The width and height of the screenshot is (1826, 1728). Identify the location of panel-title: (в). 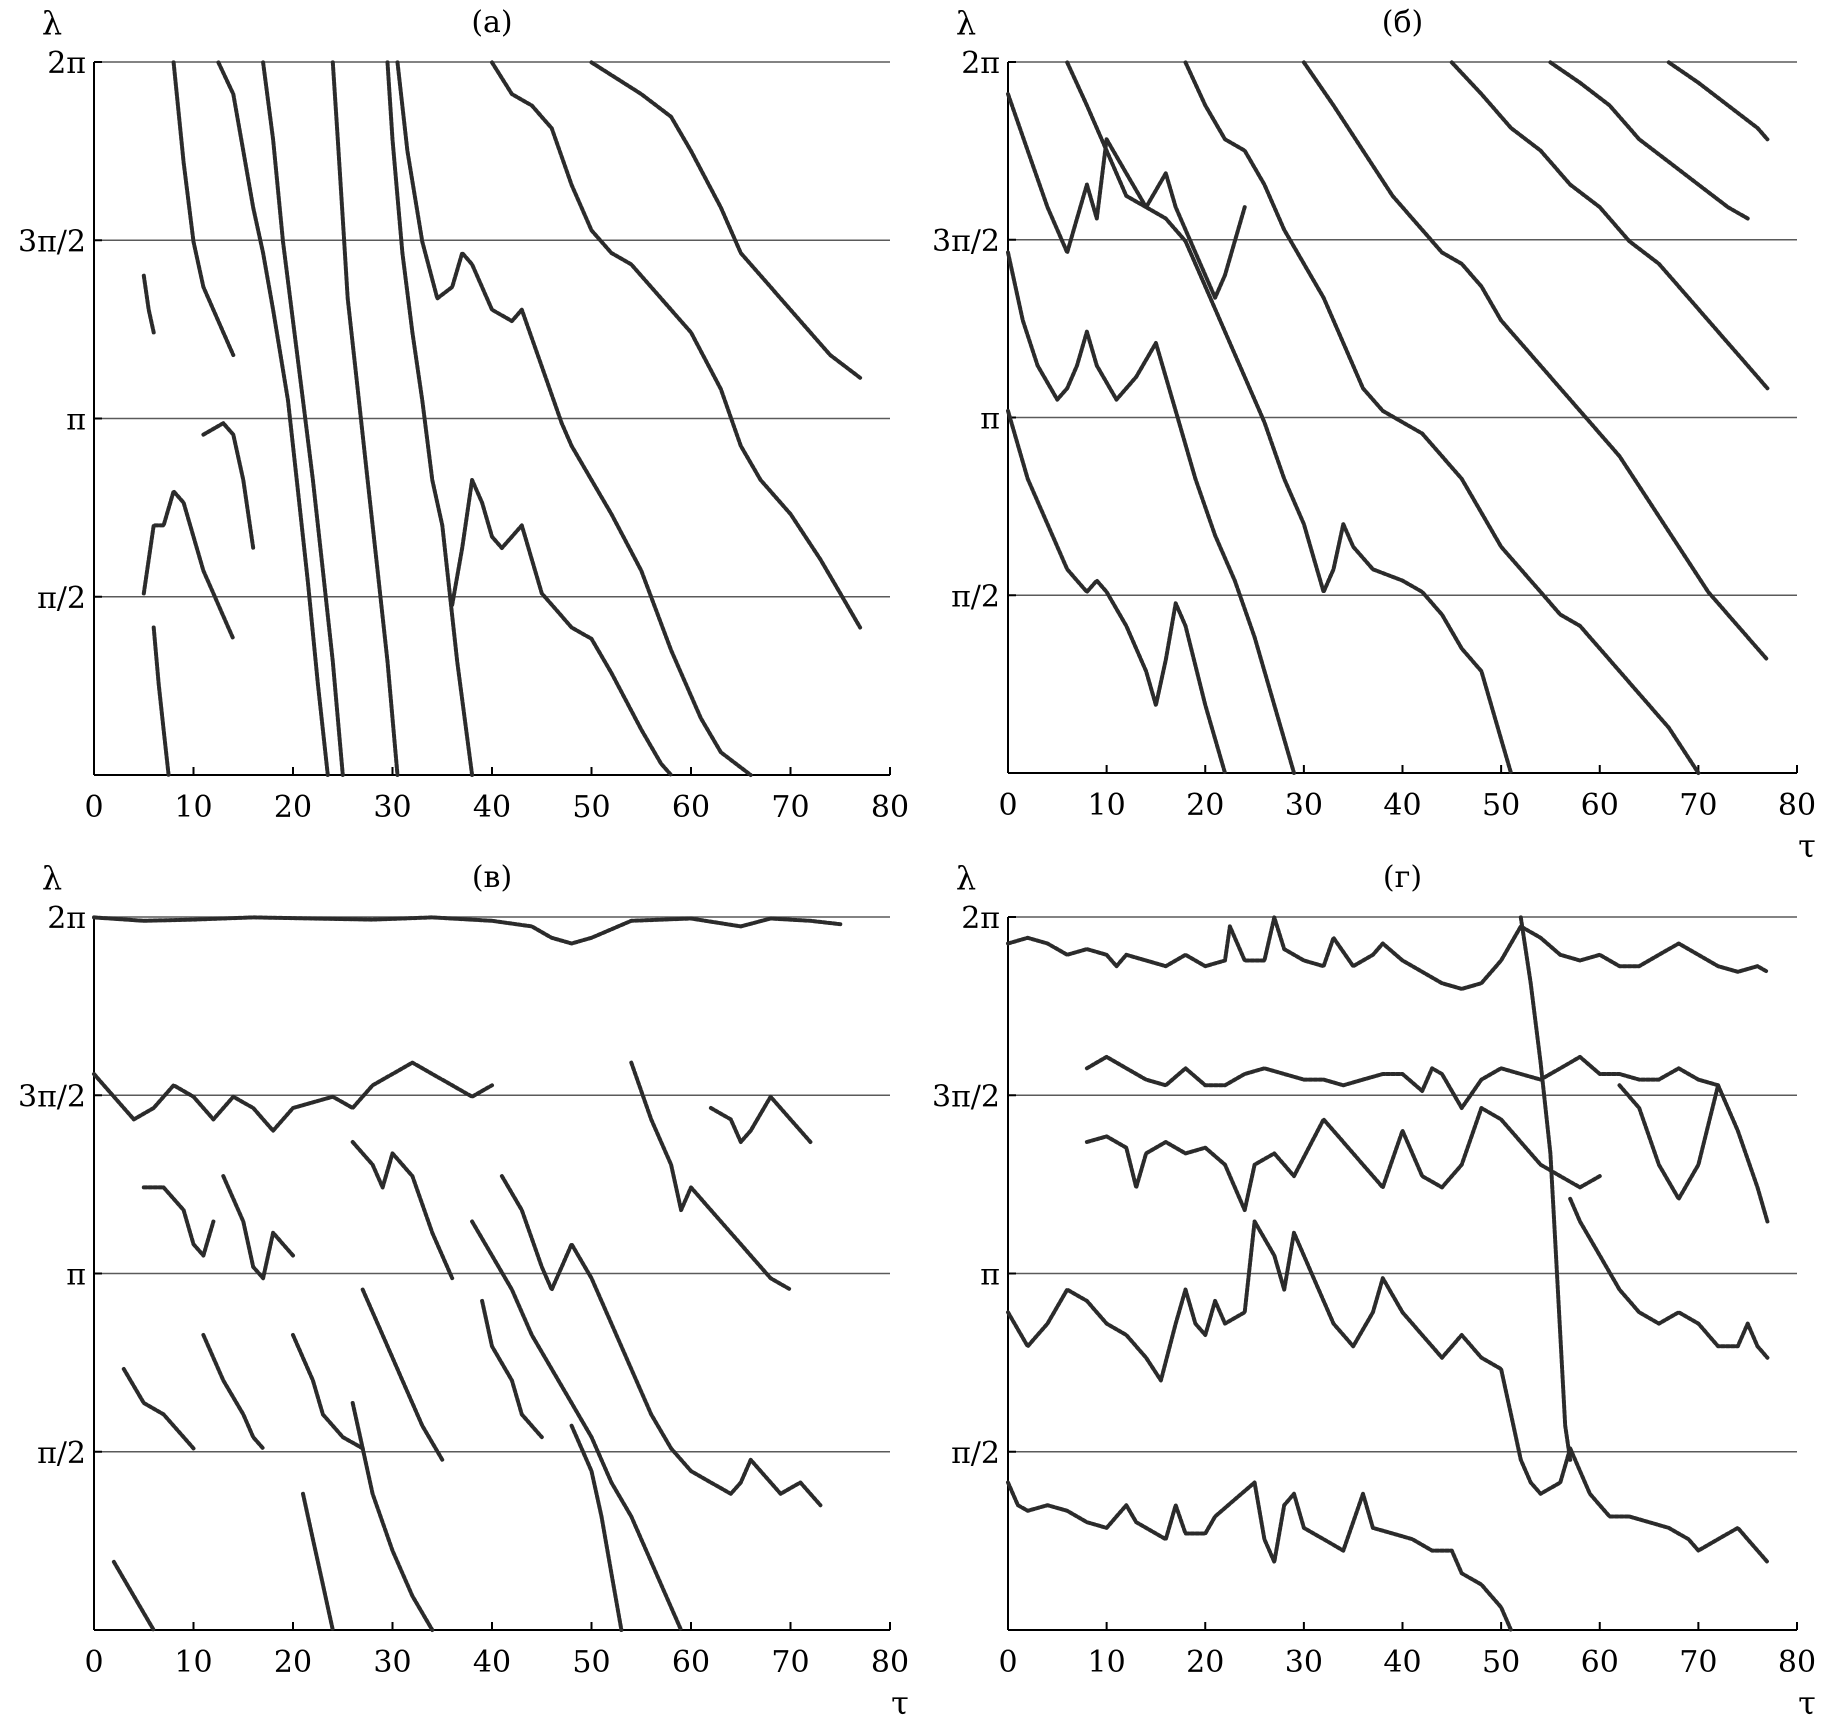
(492, 877).